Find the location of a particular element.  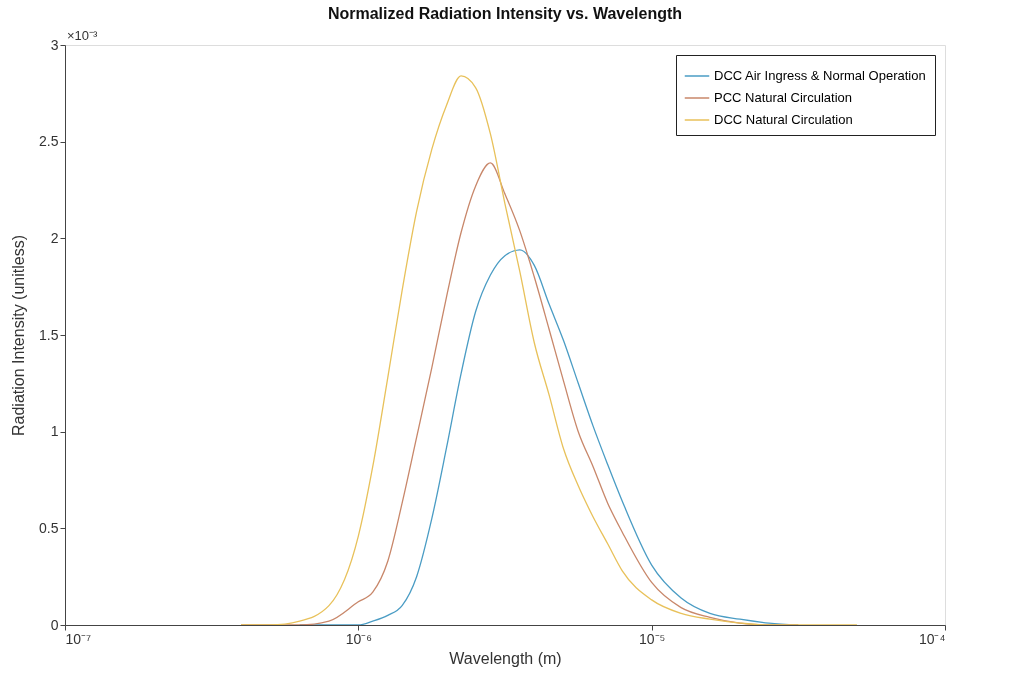

x-tick-label: 10⁻⁶ is located at coordinates (359, 638).